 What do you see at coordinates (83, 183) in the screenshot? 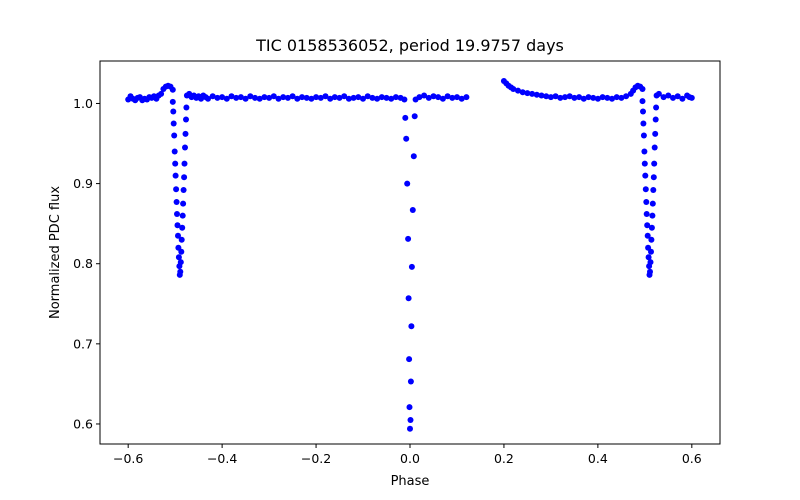
I see `y-tick-label: 0.9` at bounding box center [83, 183].